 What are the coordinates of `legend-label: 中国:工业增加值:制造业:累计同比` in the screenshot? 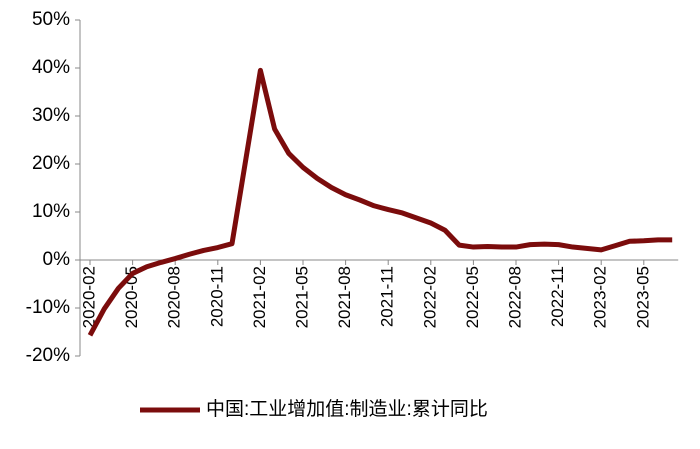 It's located at (347, 409).